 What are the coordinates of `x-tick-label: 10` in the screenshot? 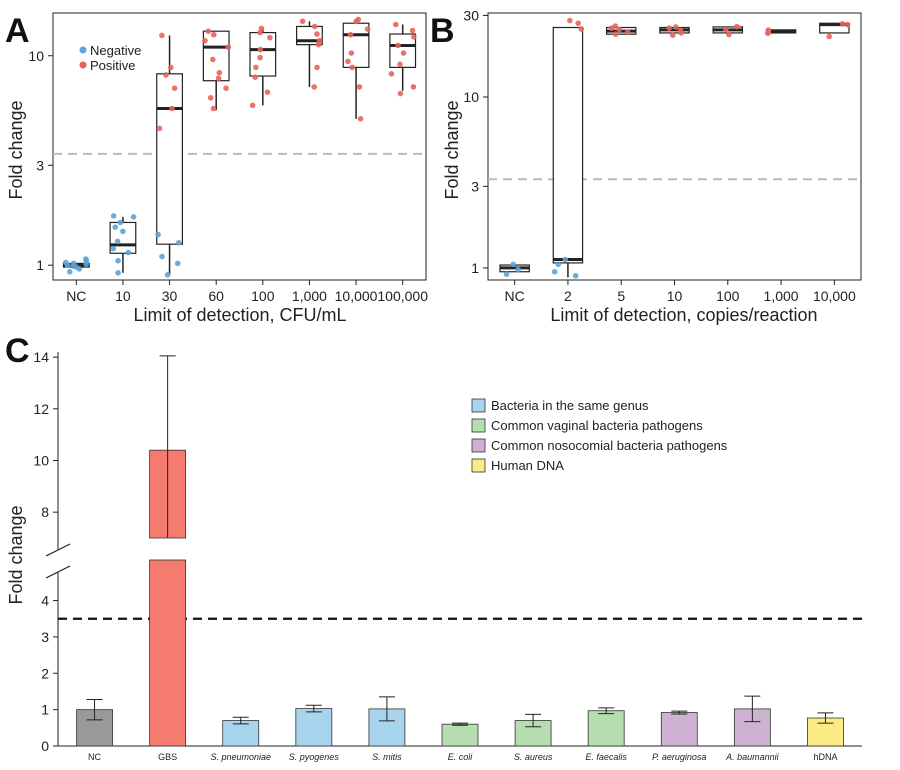 It's located at (675, 296).